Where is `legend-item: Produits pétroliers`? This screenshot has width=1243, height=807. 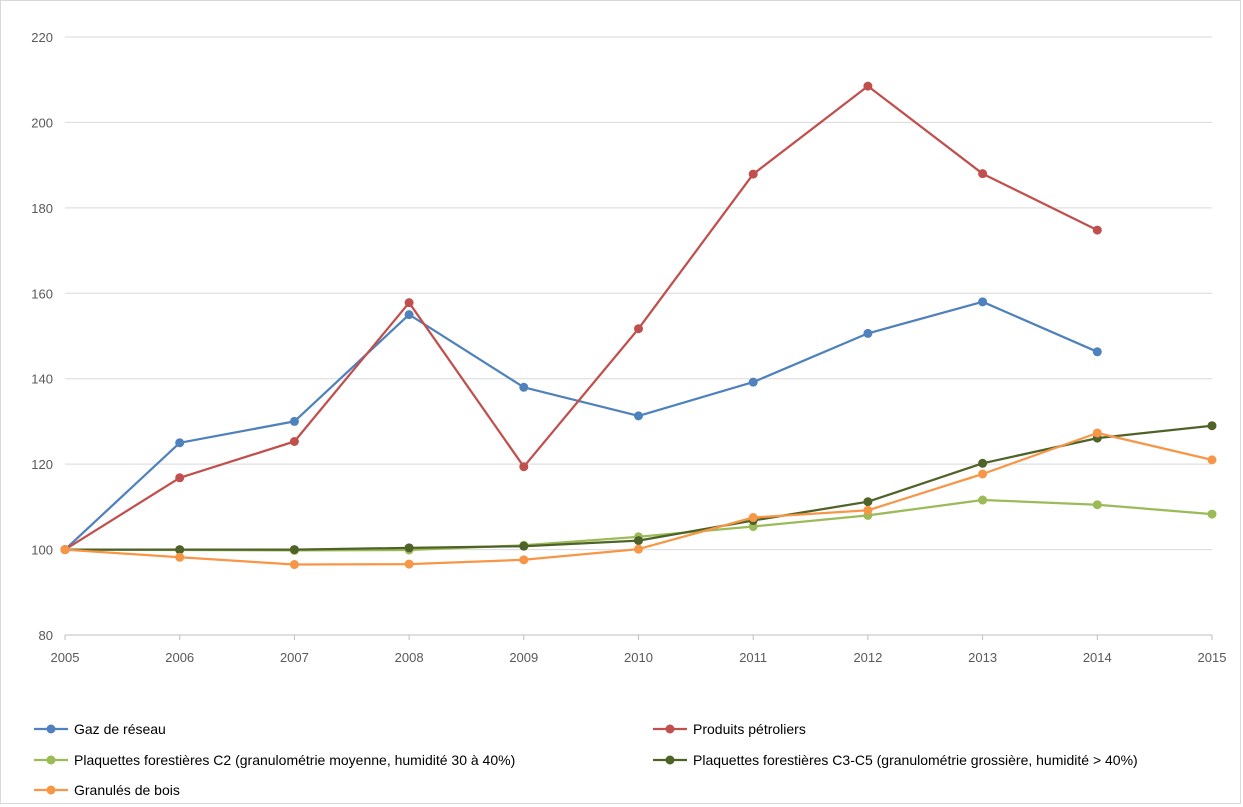
legend-item: Produits pétroliers is located at coordinates (729, 729).